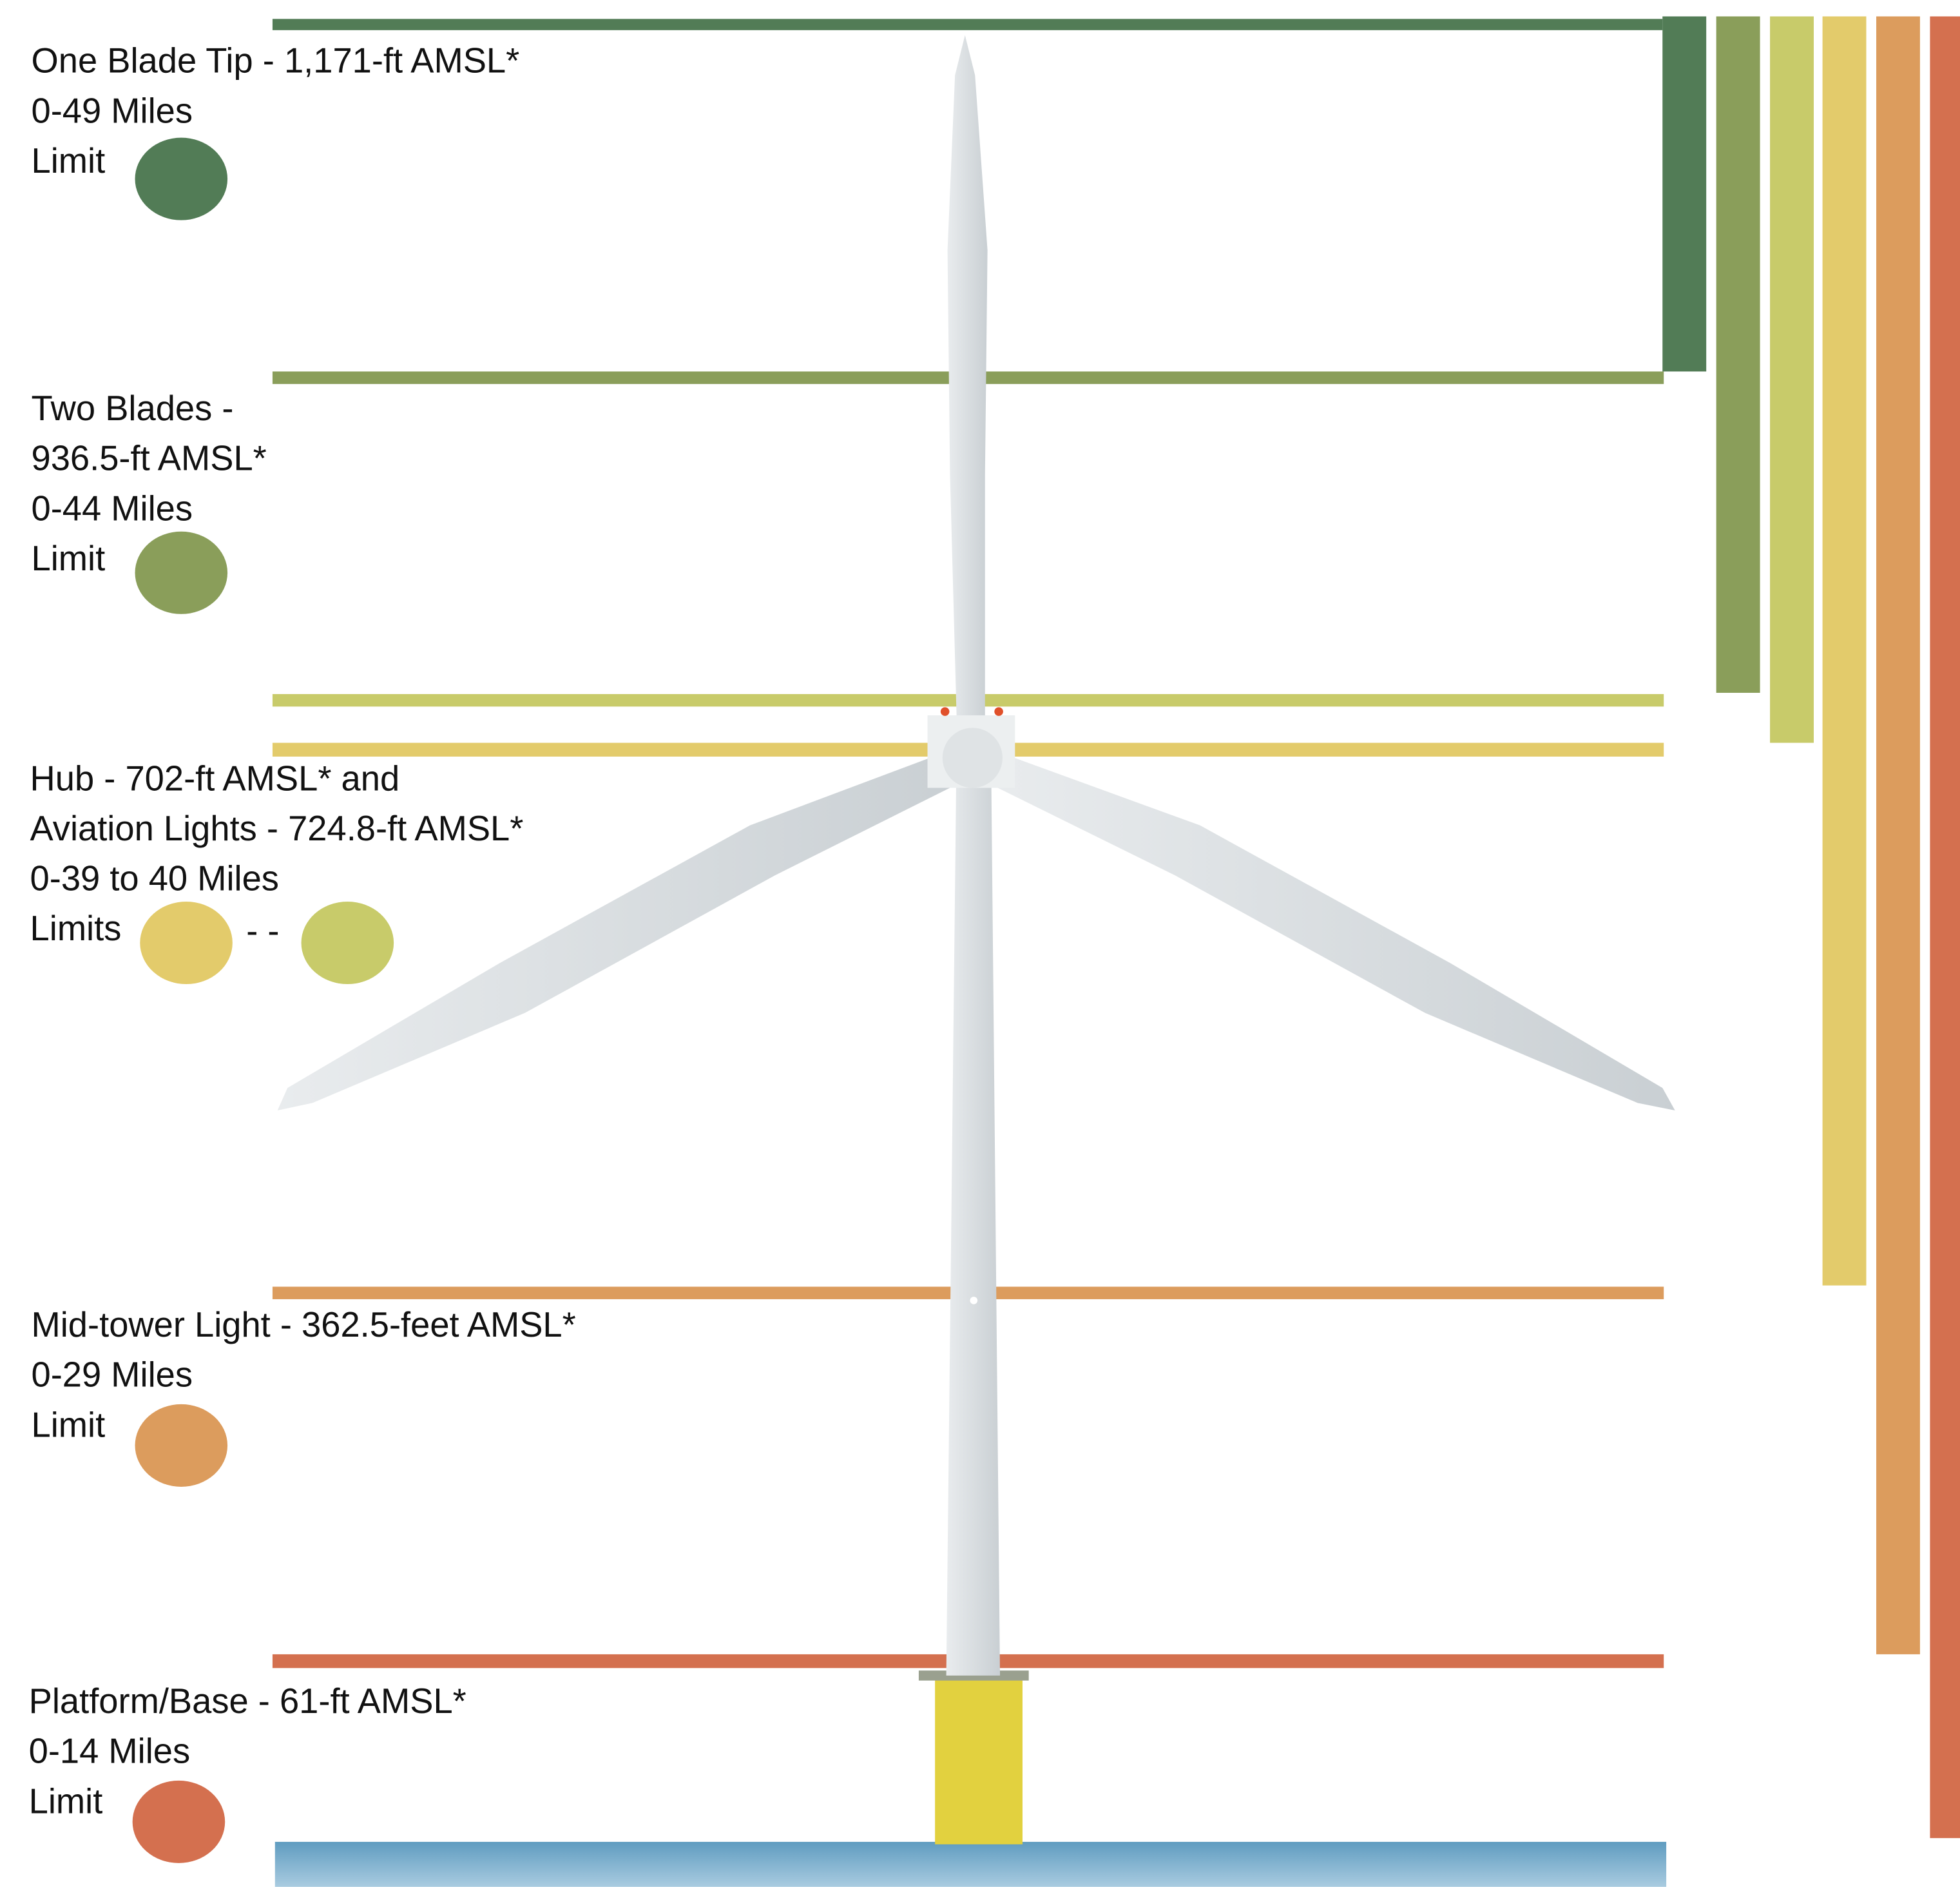 The image size is (1960, 1887). I want to click on label-line: Limits, so click(76, 928).